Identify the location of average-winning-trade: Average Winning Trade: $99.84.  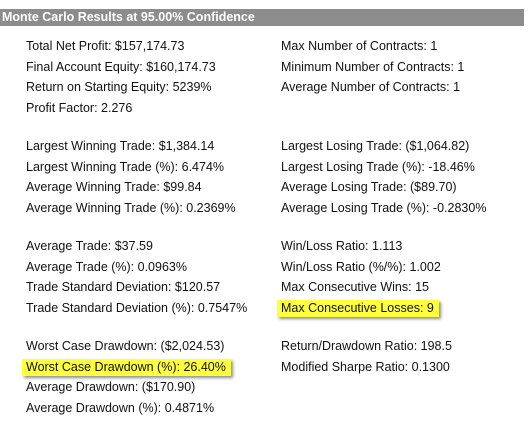
(114, 187).